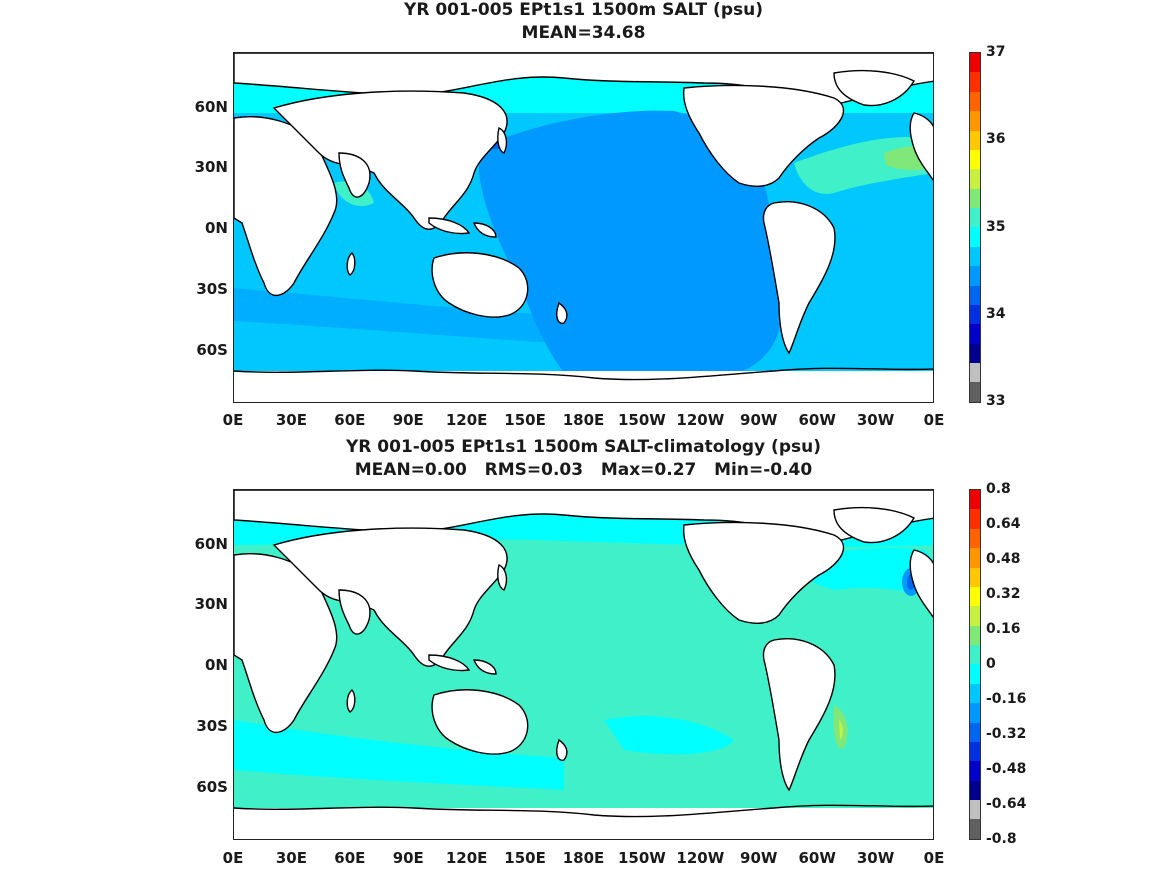  Describe the element at coordinates (700, 420) in the screenshot. I see `map1-lon-tick: 120W` at that location.